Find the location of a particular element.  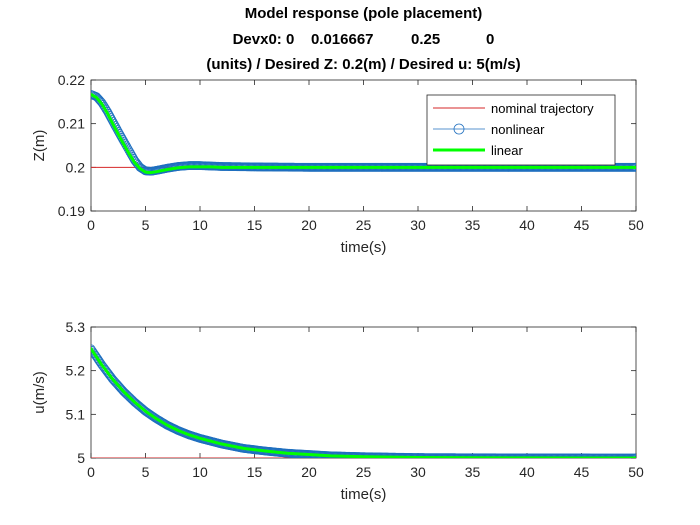

plot2-x-tick-label: 20 is located at coordinates (309, 472).